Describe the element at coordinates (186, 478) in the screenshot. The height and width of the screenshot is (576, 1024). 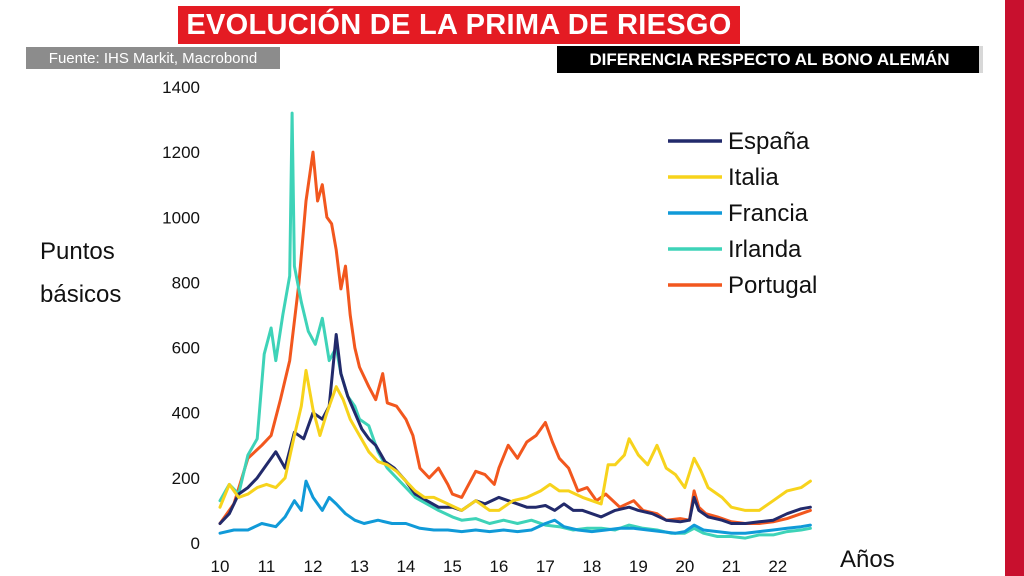
I see `y-tick-label: 200` at that location.